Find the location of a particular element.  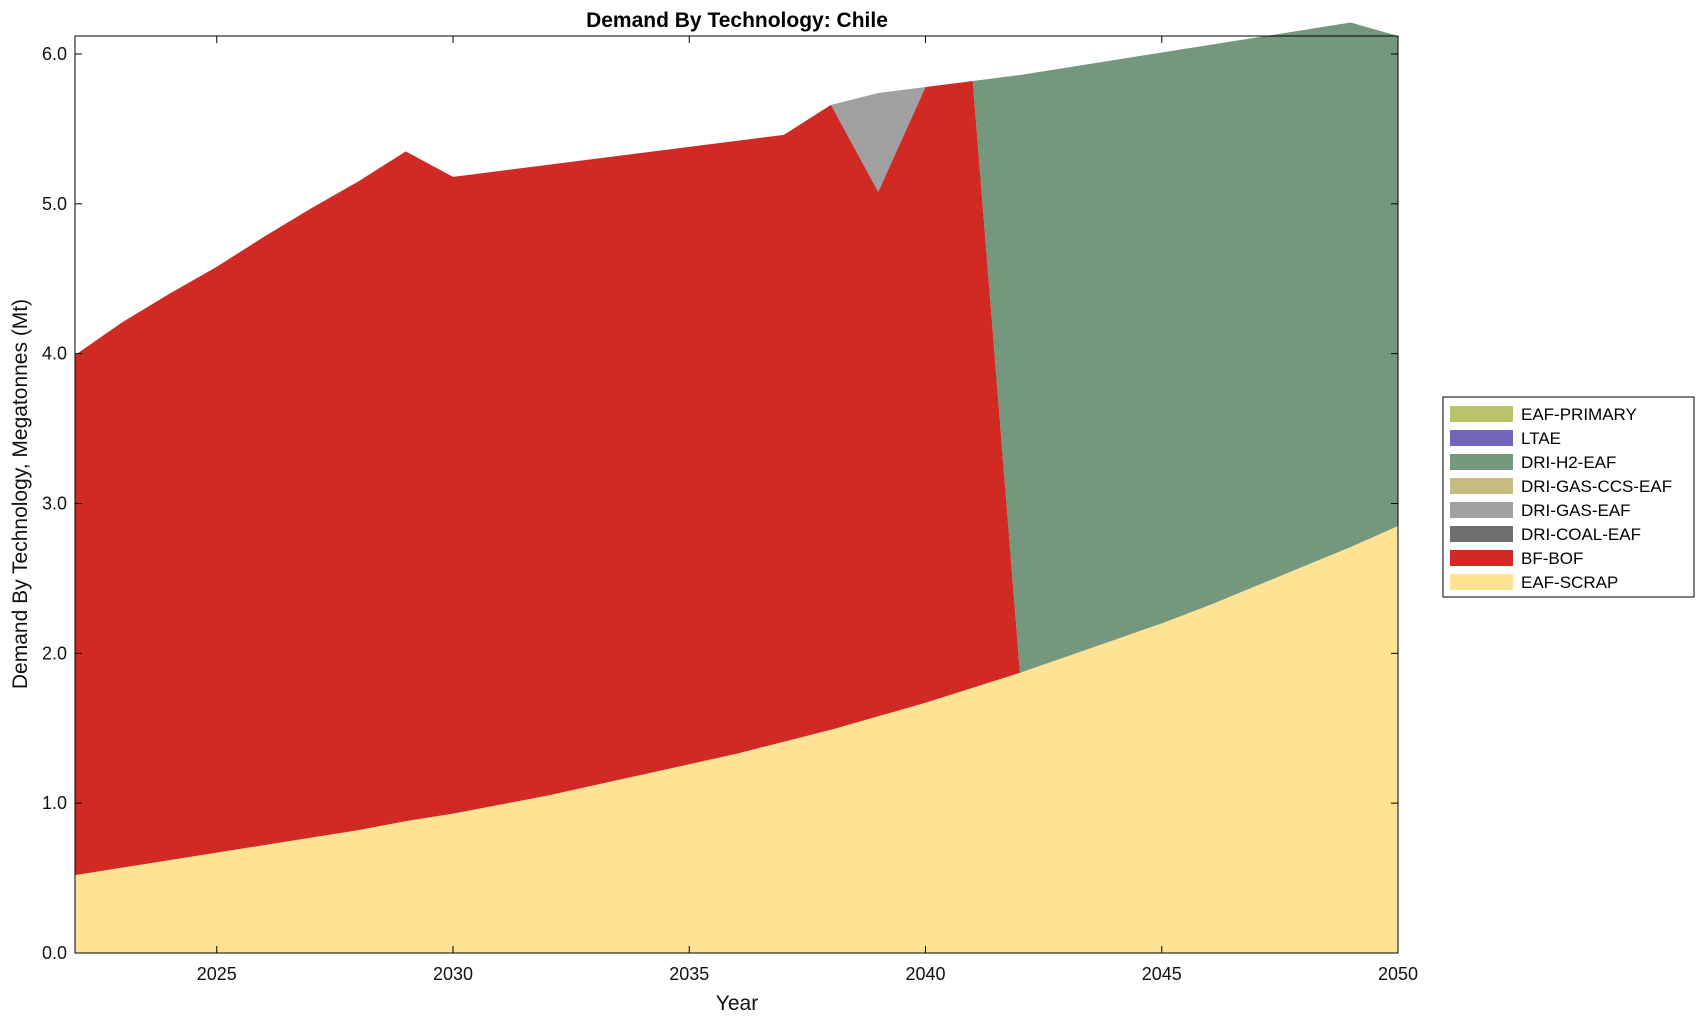

y-axis-label: Demand By Technology, Megatonnes (Mt) is located at coordinates (20, 494).